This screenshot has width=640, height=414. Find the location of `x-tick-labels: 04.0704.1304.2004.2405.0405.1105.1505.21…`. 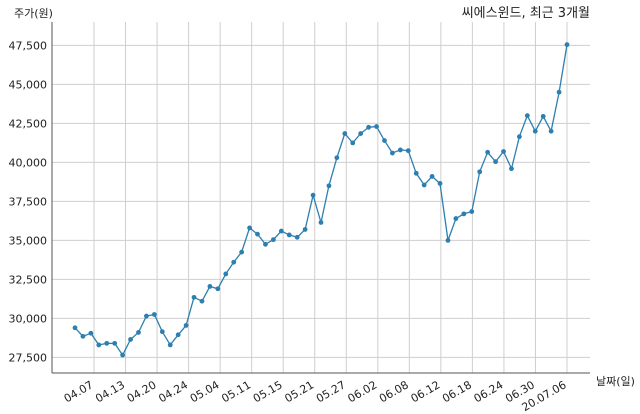

x-tick-labels: 04.0704.1304.2004.2405.0405.1105.1505.21… is located at coordinates (315, 396).